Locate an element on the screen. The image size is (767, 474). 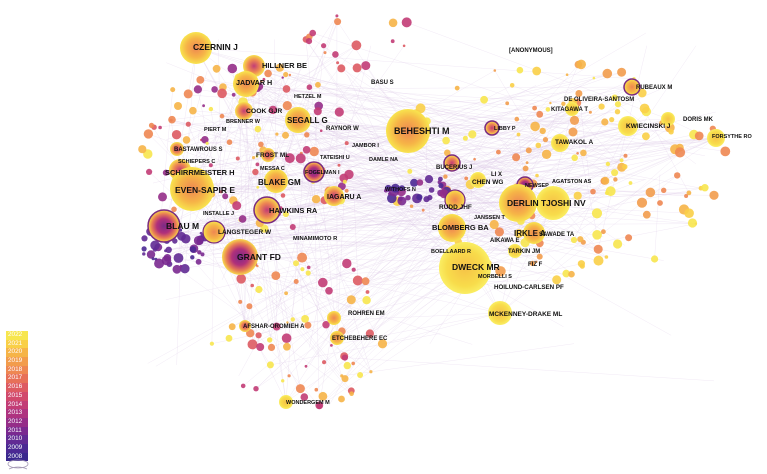
node-czernin is located at coordinates (196, 48).